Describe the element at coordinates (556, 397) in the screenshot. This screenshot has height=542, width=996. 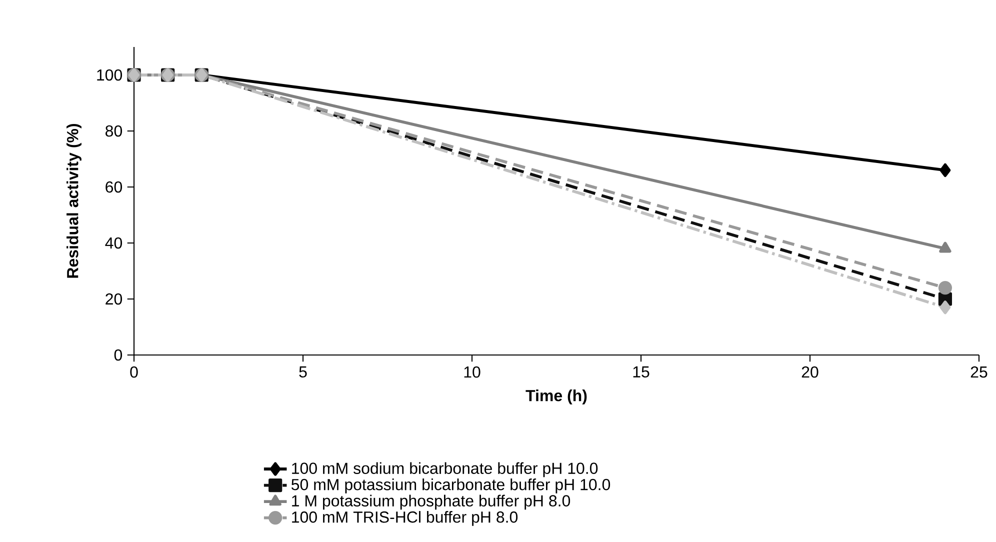
I see `x-axis-title: Time (h)` at that location.